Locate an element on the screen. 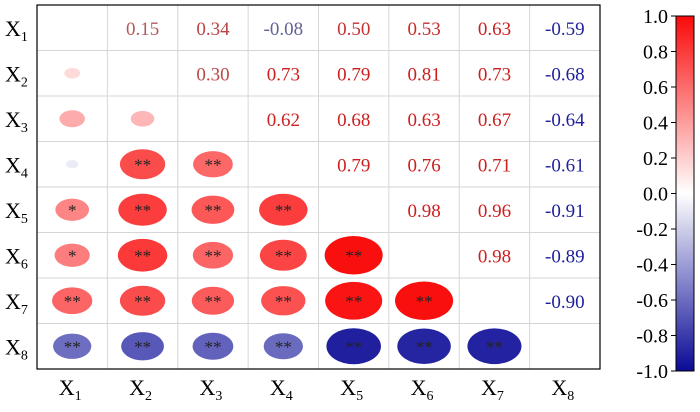 This screenshot has height=412, width=700. correlation-value: 0.50 is located at coordinates (353, 29).